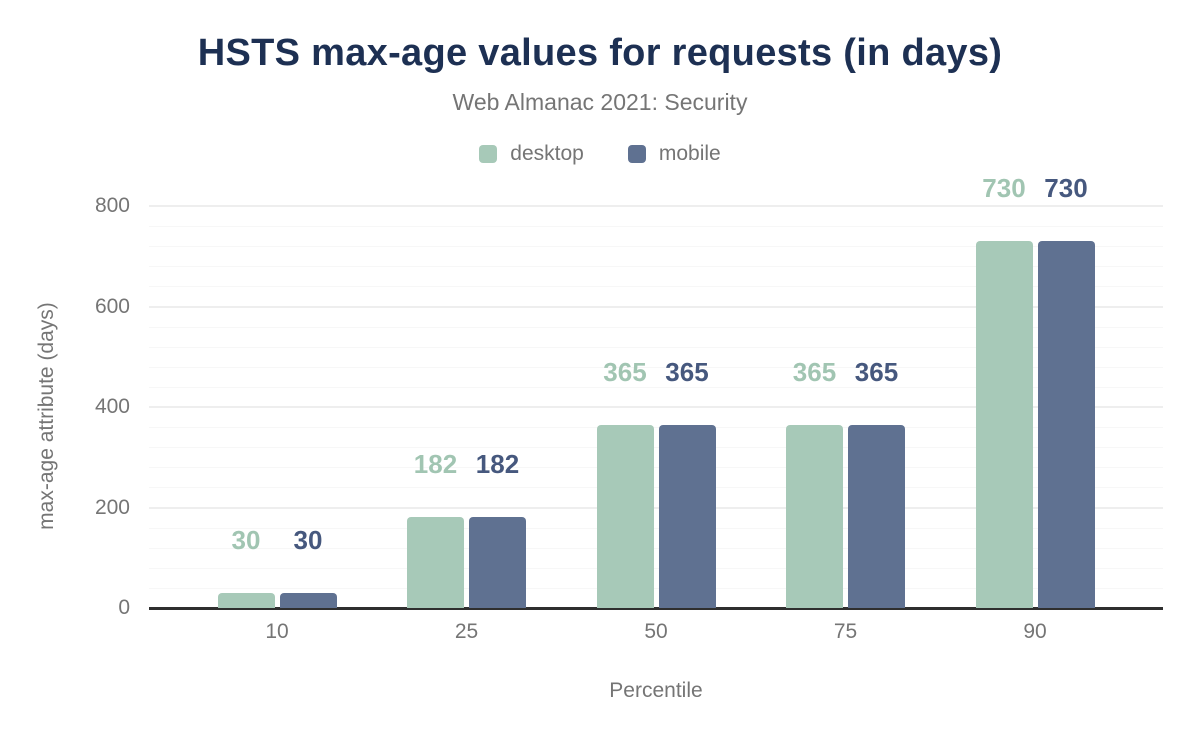  I want to click on bar-desktop-p25, so click(435, 562).